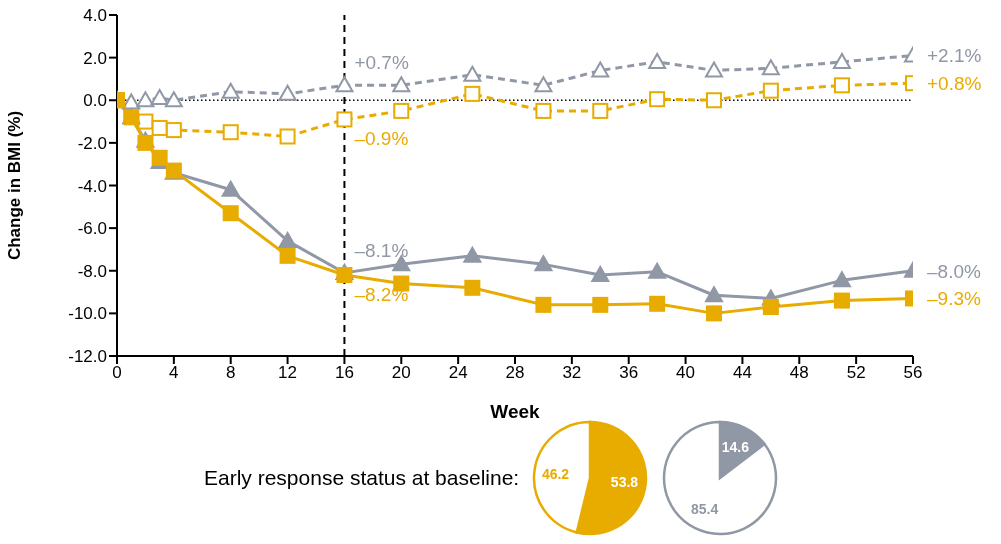  I want to click on x-tick-label: 48, so click(799, 373).